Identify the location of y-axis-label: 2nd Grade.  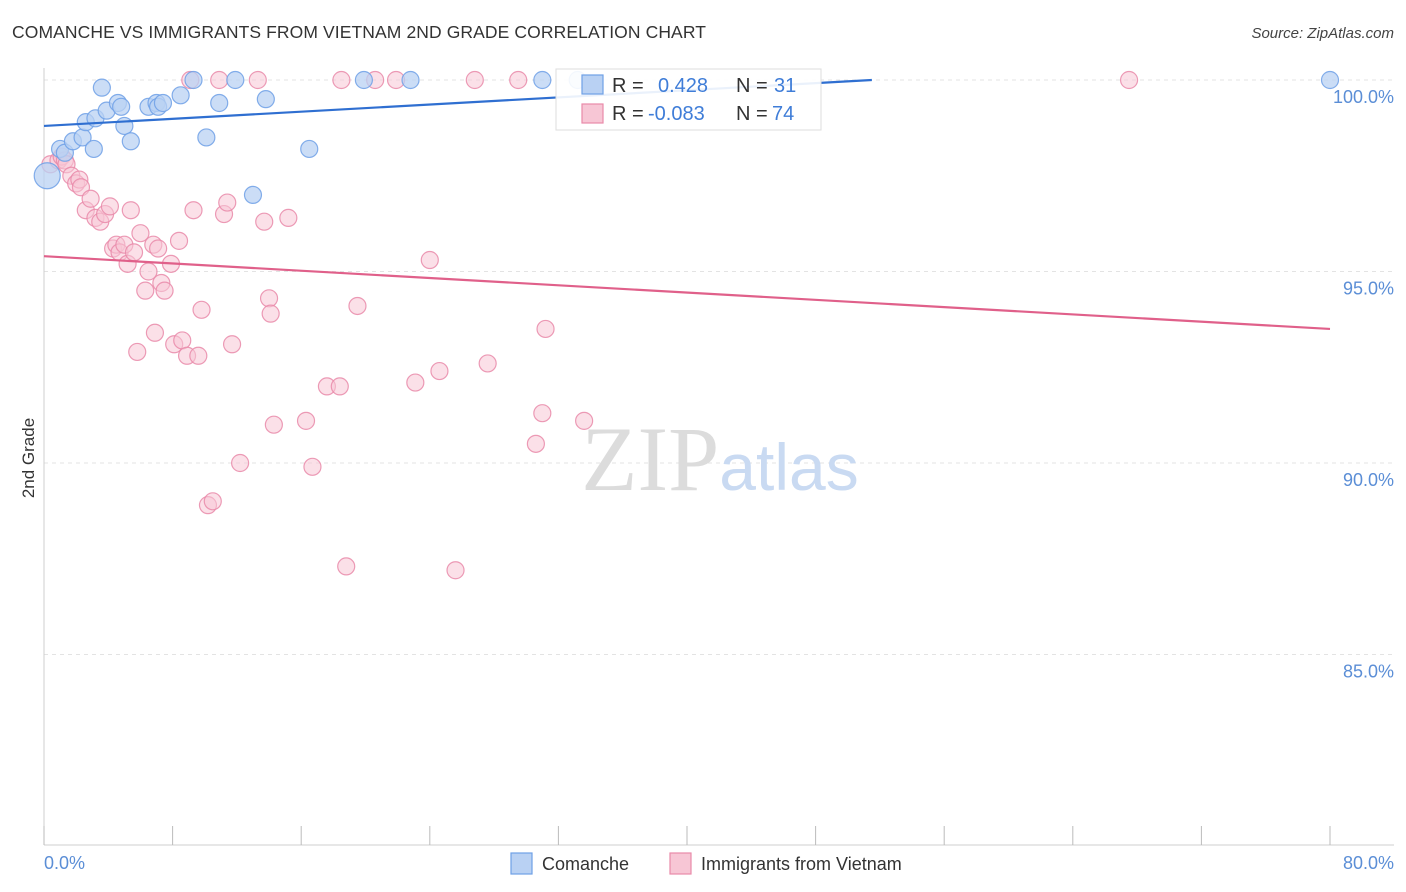
(28, 458).